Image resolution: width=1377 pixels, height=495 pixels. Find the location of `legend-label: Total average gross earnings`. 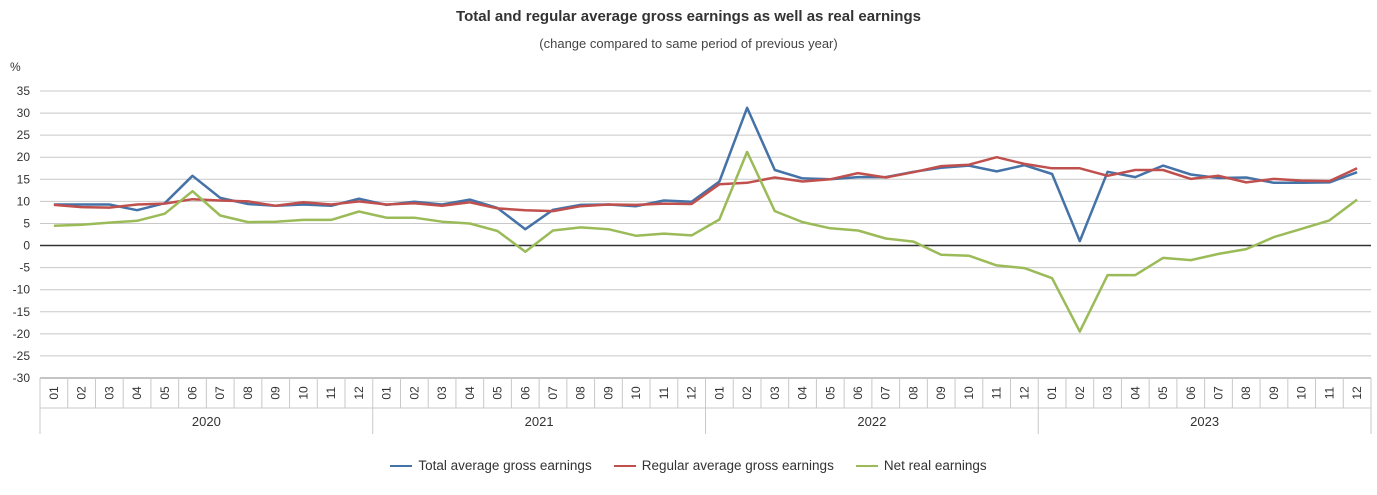

legend-label: Total average gross earnings is located at coordinates (505, 465).